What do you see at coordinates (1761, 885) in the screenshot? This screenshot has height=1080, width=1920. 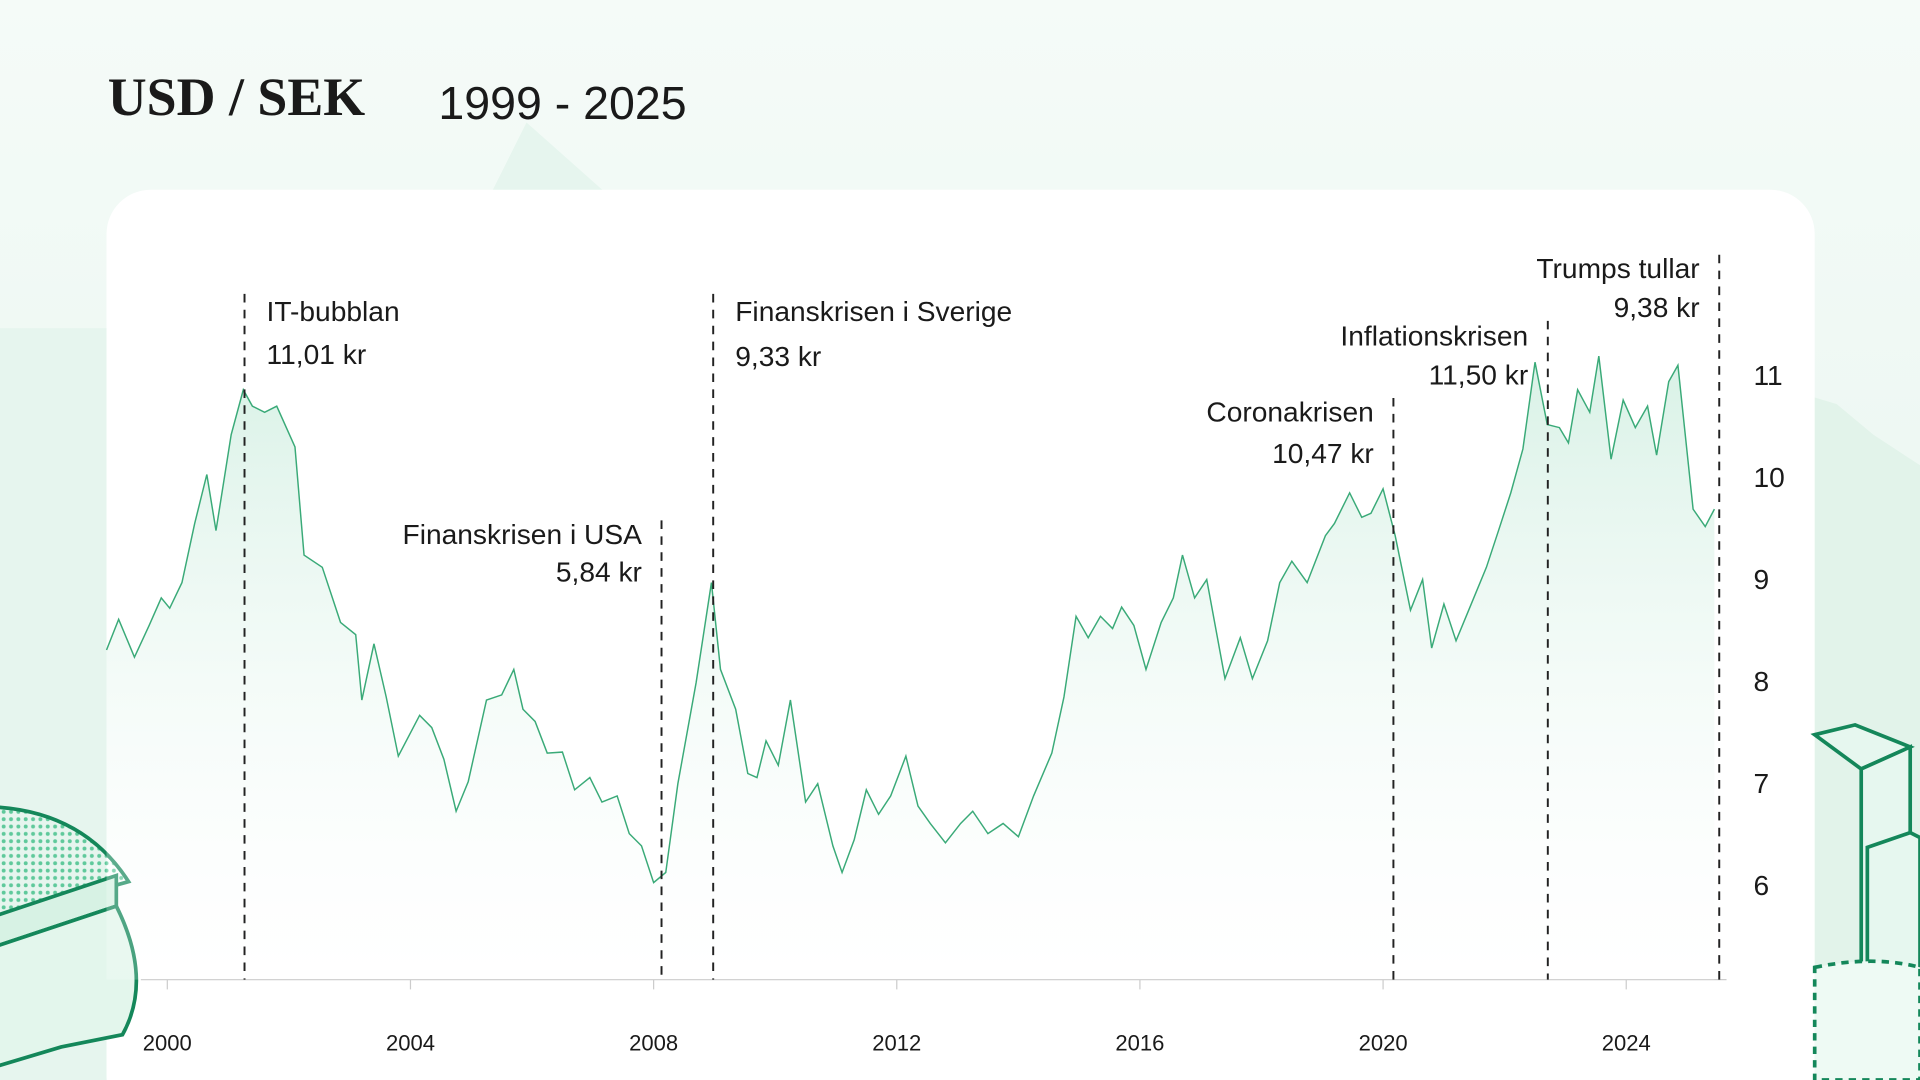 I see `y-tick-label: 6` at bounding box center [1761, 885].